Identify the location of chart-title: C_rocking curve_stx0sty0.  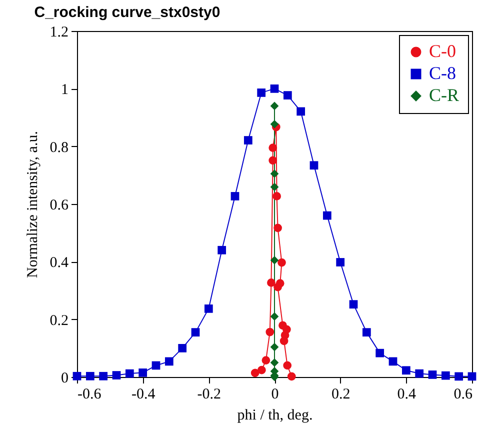
(127, 12).